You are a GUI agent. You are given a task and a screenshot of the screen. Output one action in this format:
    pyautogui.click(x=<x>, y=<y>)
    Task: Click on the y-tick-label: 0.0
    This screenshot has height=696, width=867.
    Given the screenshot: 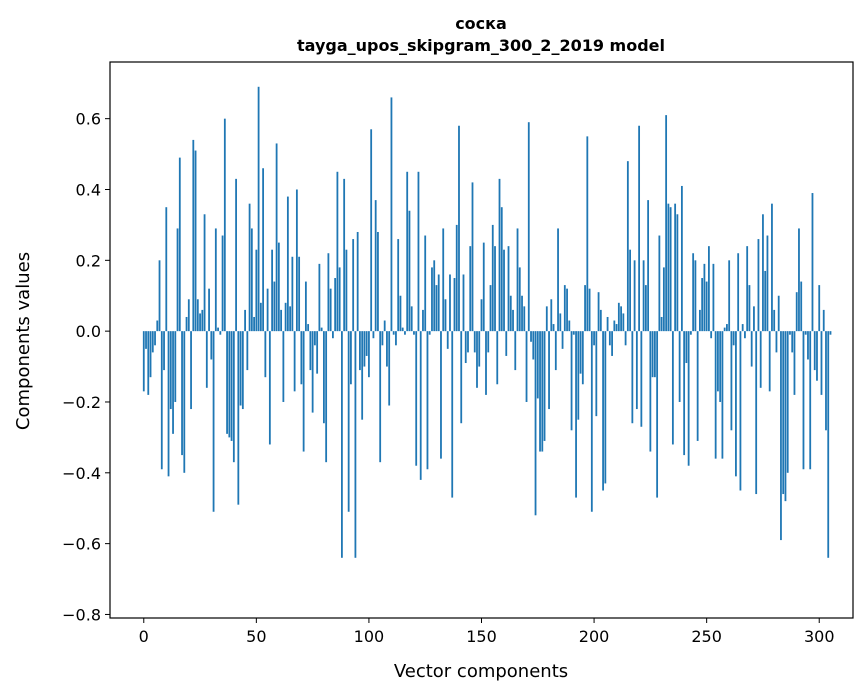 What is the action you would take?
    pyautogui.click(x=88, y=331)
    